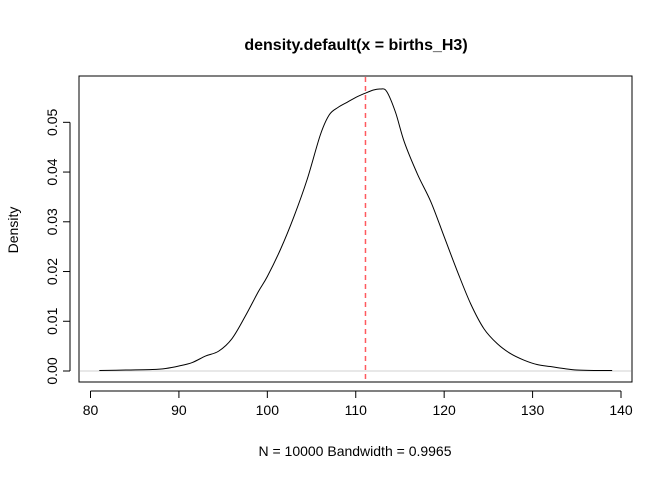 The image size is (672, 480). Describe the element at coordinates (52, 320) in the screenshot. I see `y-tick-label: 0.01` at that location.